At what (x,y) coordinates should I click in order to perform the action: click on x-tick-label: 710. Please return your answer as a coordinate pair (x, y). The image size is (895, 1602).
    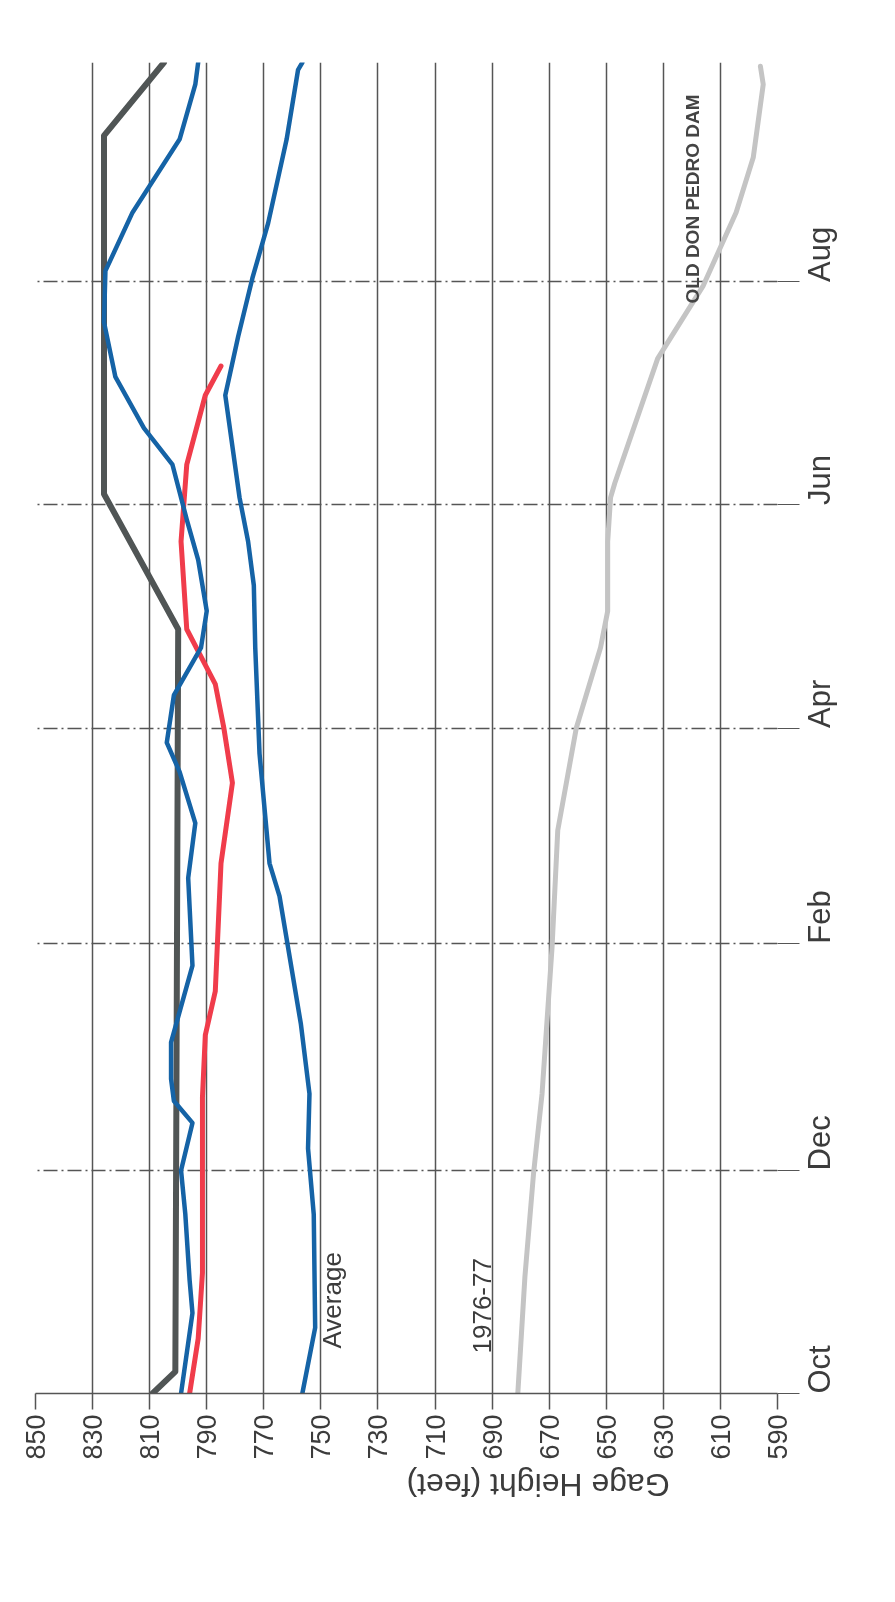
    Looking at the image, I should click on (435, 1437).